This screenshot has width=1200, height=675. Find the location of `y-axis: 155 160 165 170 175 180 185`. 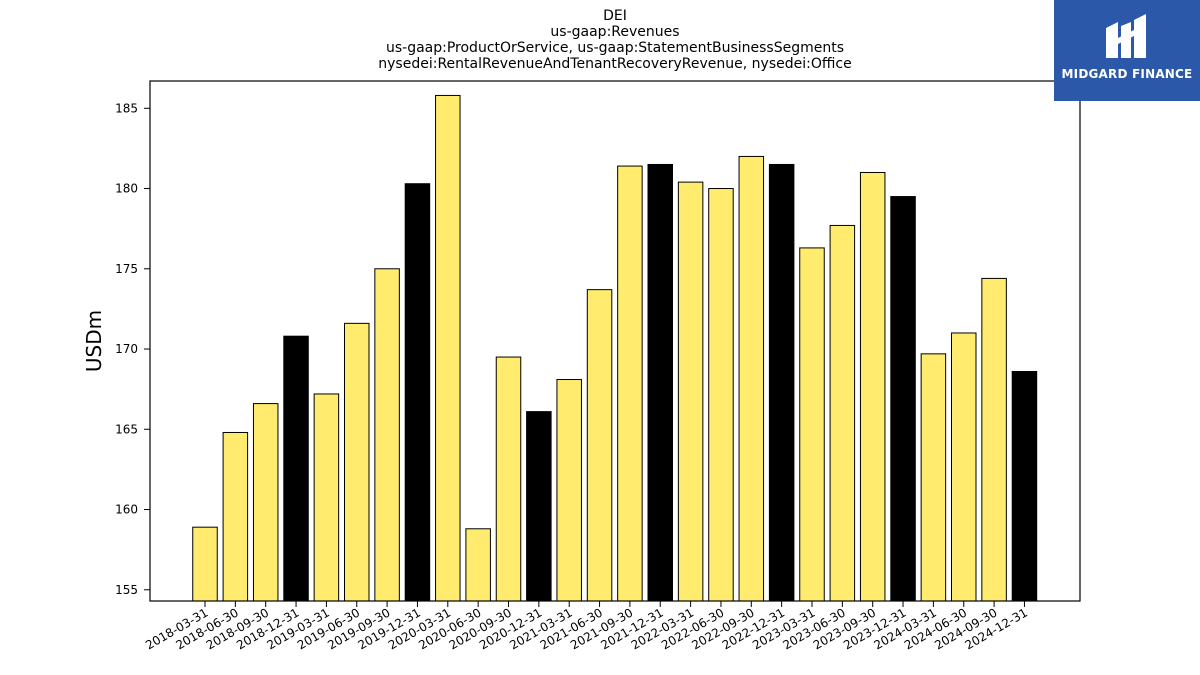

y-axis: 155 160 165 170 175 180 185 is located at coordinates (132, 349).